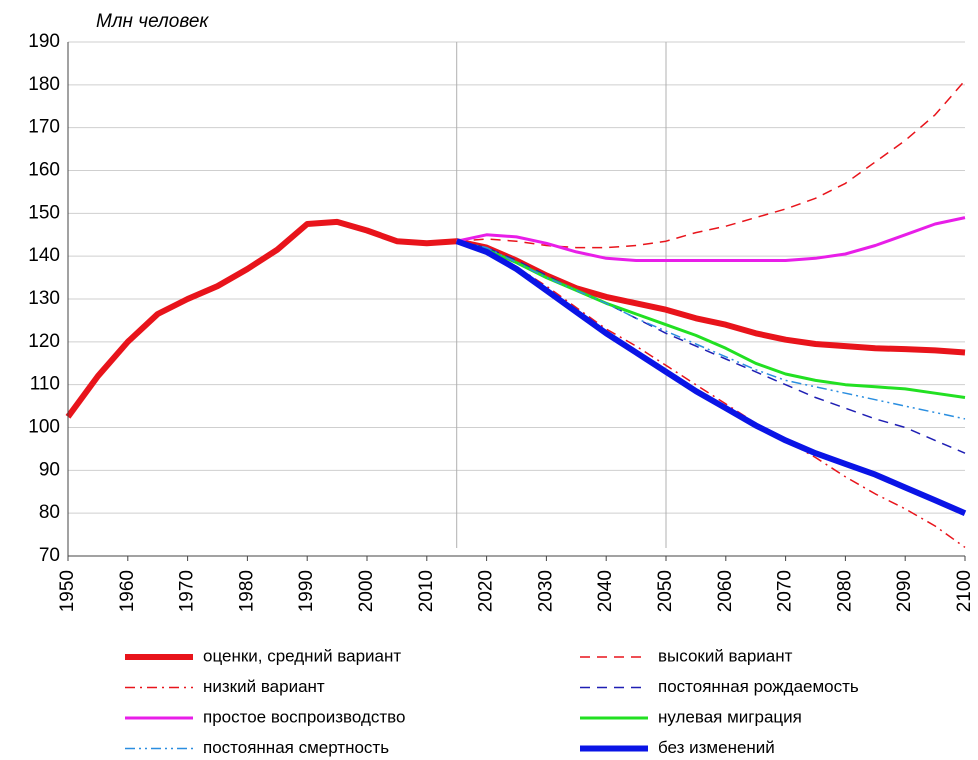 The height and width of the screenshot is (760, 978). Describe the element at coordinates (486, 591) in the screenshot. I see `x-tick-label: 2020` at that location.